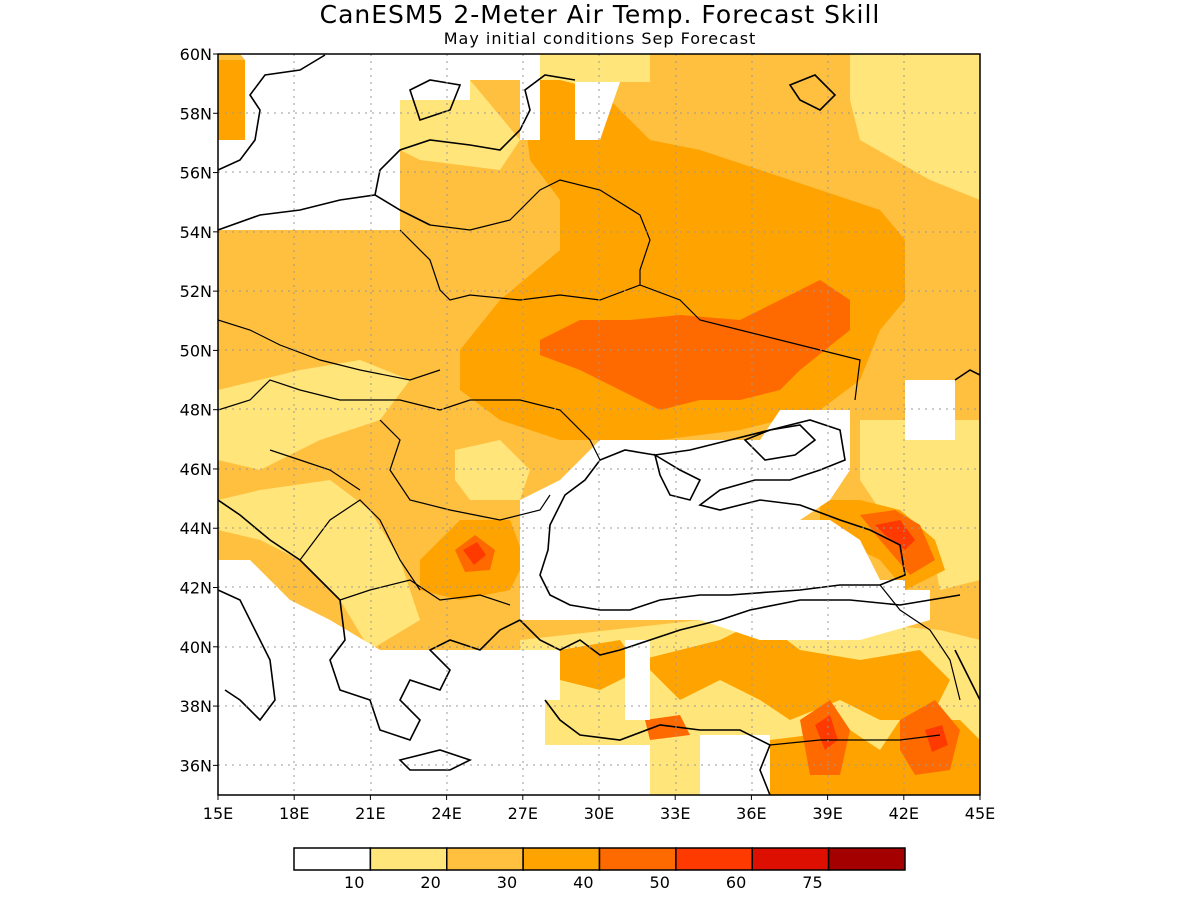 This screenshot has height=900, width=1200. I want to click on x-tick-label: 45E, so click(980, 813).